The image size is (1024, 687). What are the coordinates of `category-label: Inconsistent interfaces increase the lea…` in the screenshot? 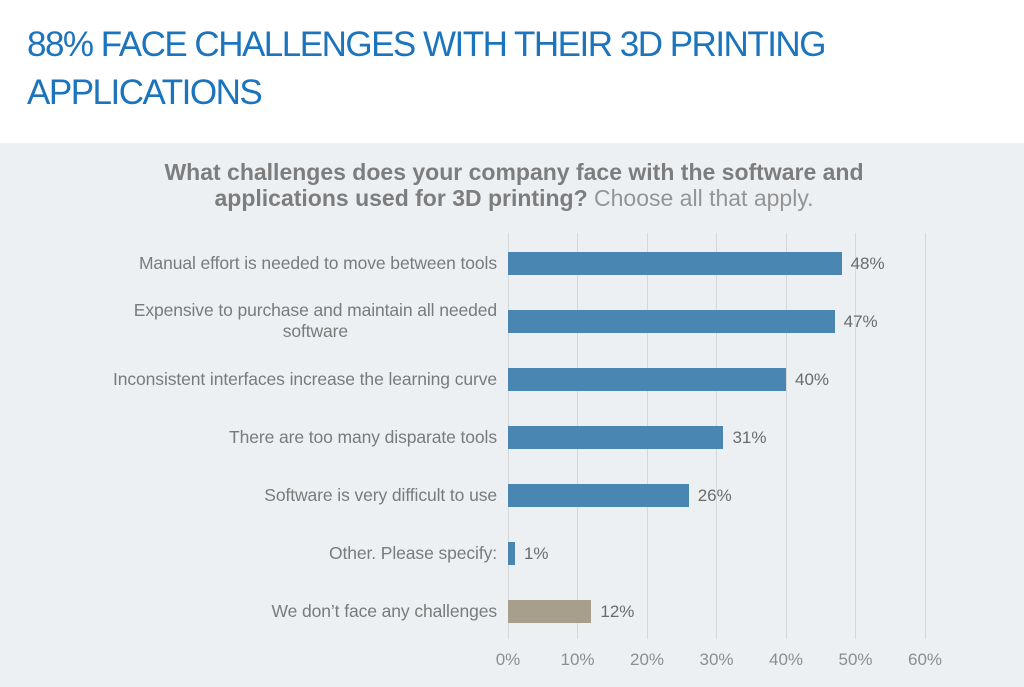 It's located at (278, 379).